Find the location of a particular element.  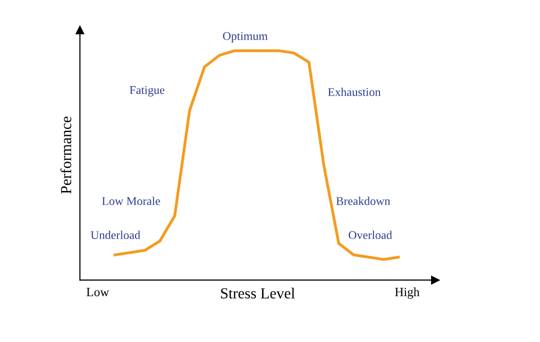

x-axis-title: Stress Level is located at coordinates (258, 293).